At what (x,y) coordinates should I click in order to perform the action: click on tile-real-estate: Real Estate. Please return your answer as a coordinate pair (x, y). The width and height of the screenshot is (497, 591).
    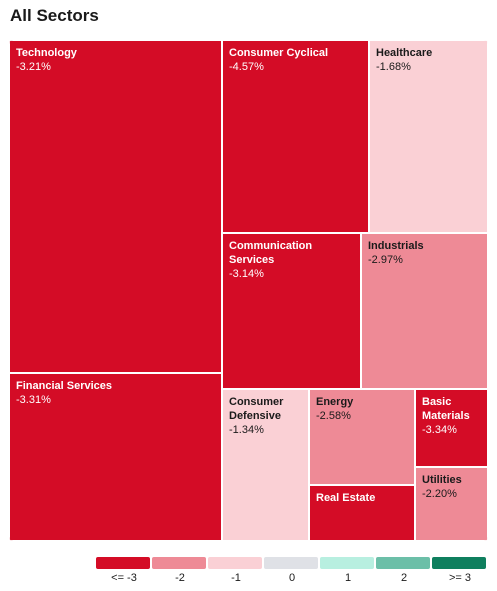
    Looking at the image, I should click on (362, 513).